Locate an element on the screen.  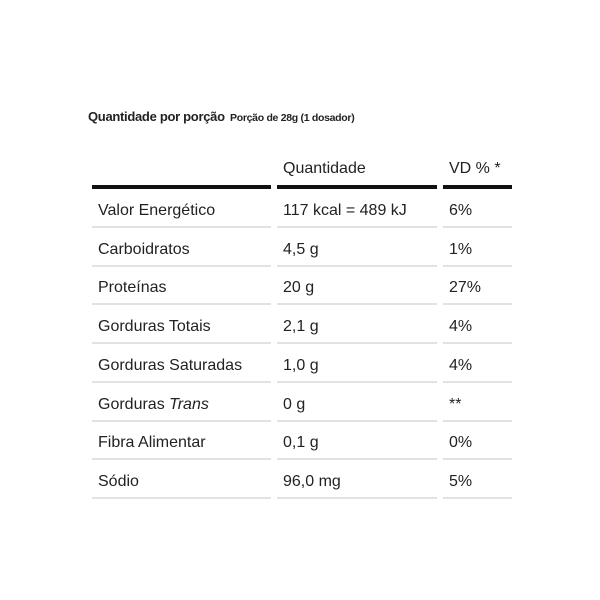
nutrient-vd: ** is located at coordinates (477, 403).